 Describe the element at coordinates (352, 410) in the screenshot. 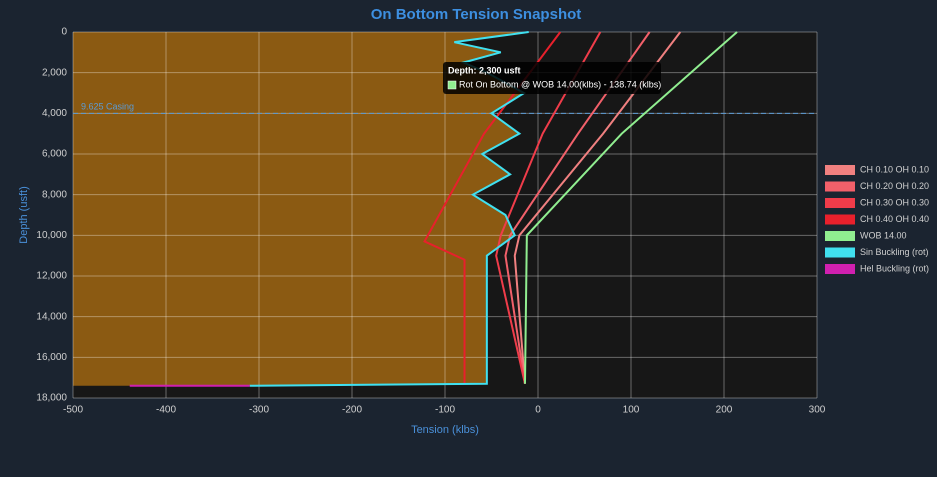

I see `x-tick-label: -200` at that location.